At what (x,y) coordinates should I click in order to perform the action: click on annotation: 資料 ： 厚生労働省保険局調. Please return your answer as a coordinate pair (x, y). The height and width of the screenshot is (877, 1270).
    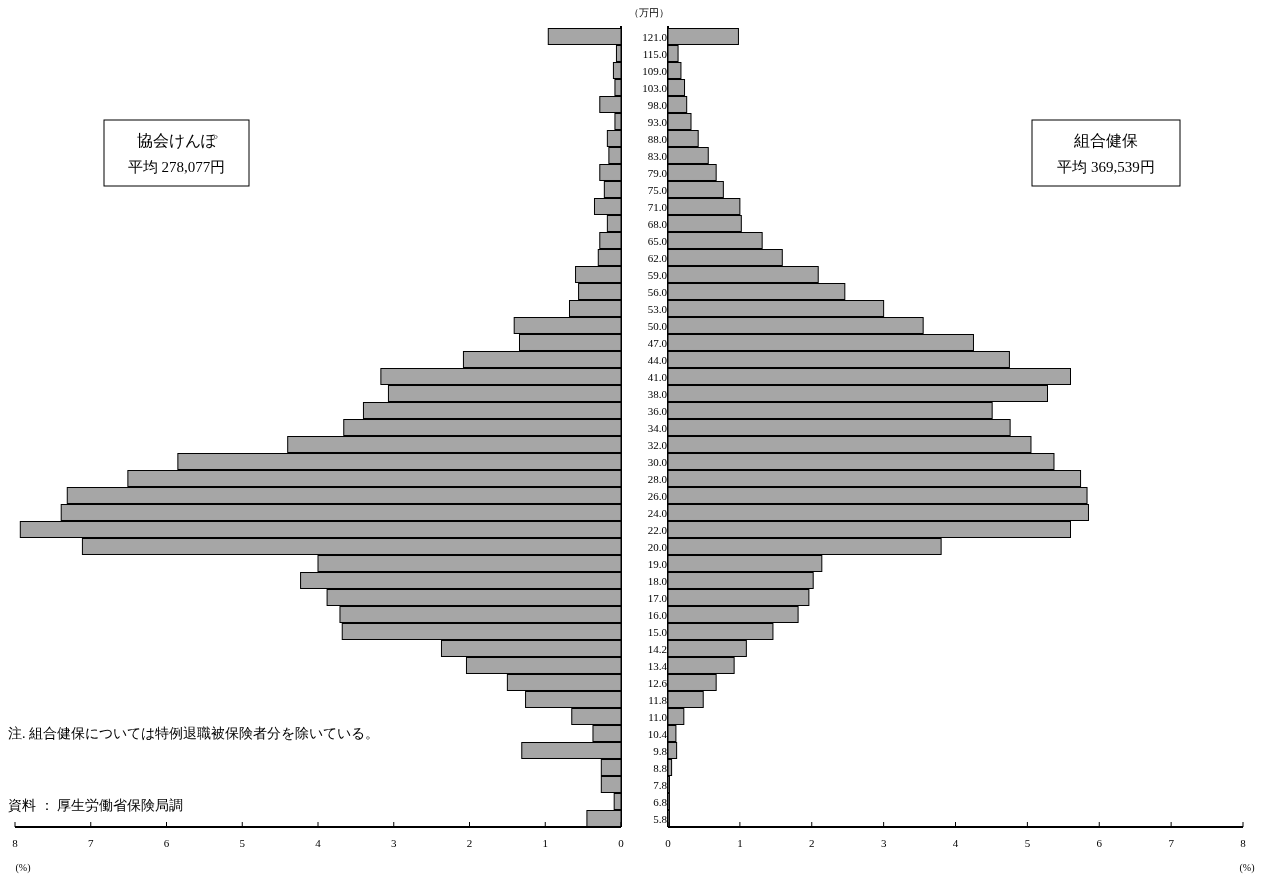
    Looking at the image, I should click on (95, 805).